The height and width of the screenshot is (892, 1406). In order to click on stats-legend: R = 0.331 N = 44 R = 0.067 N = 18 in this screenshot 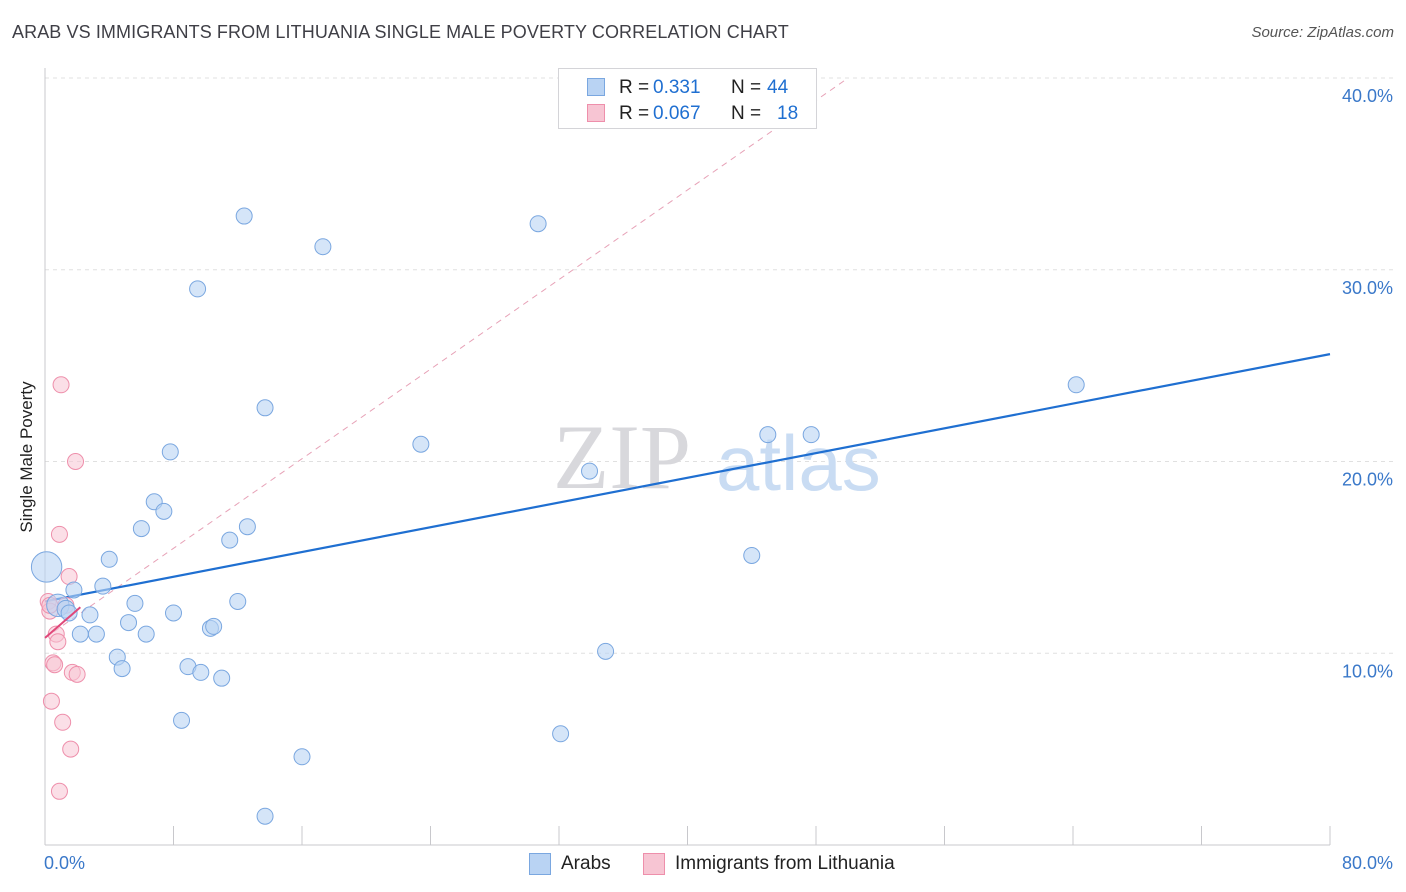, I will do `click(687, 98)`.